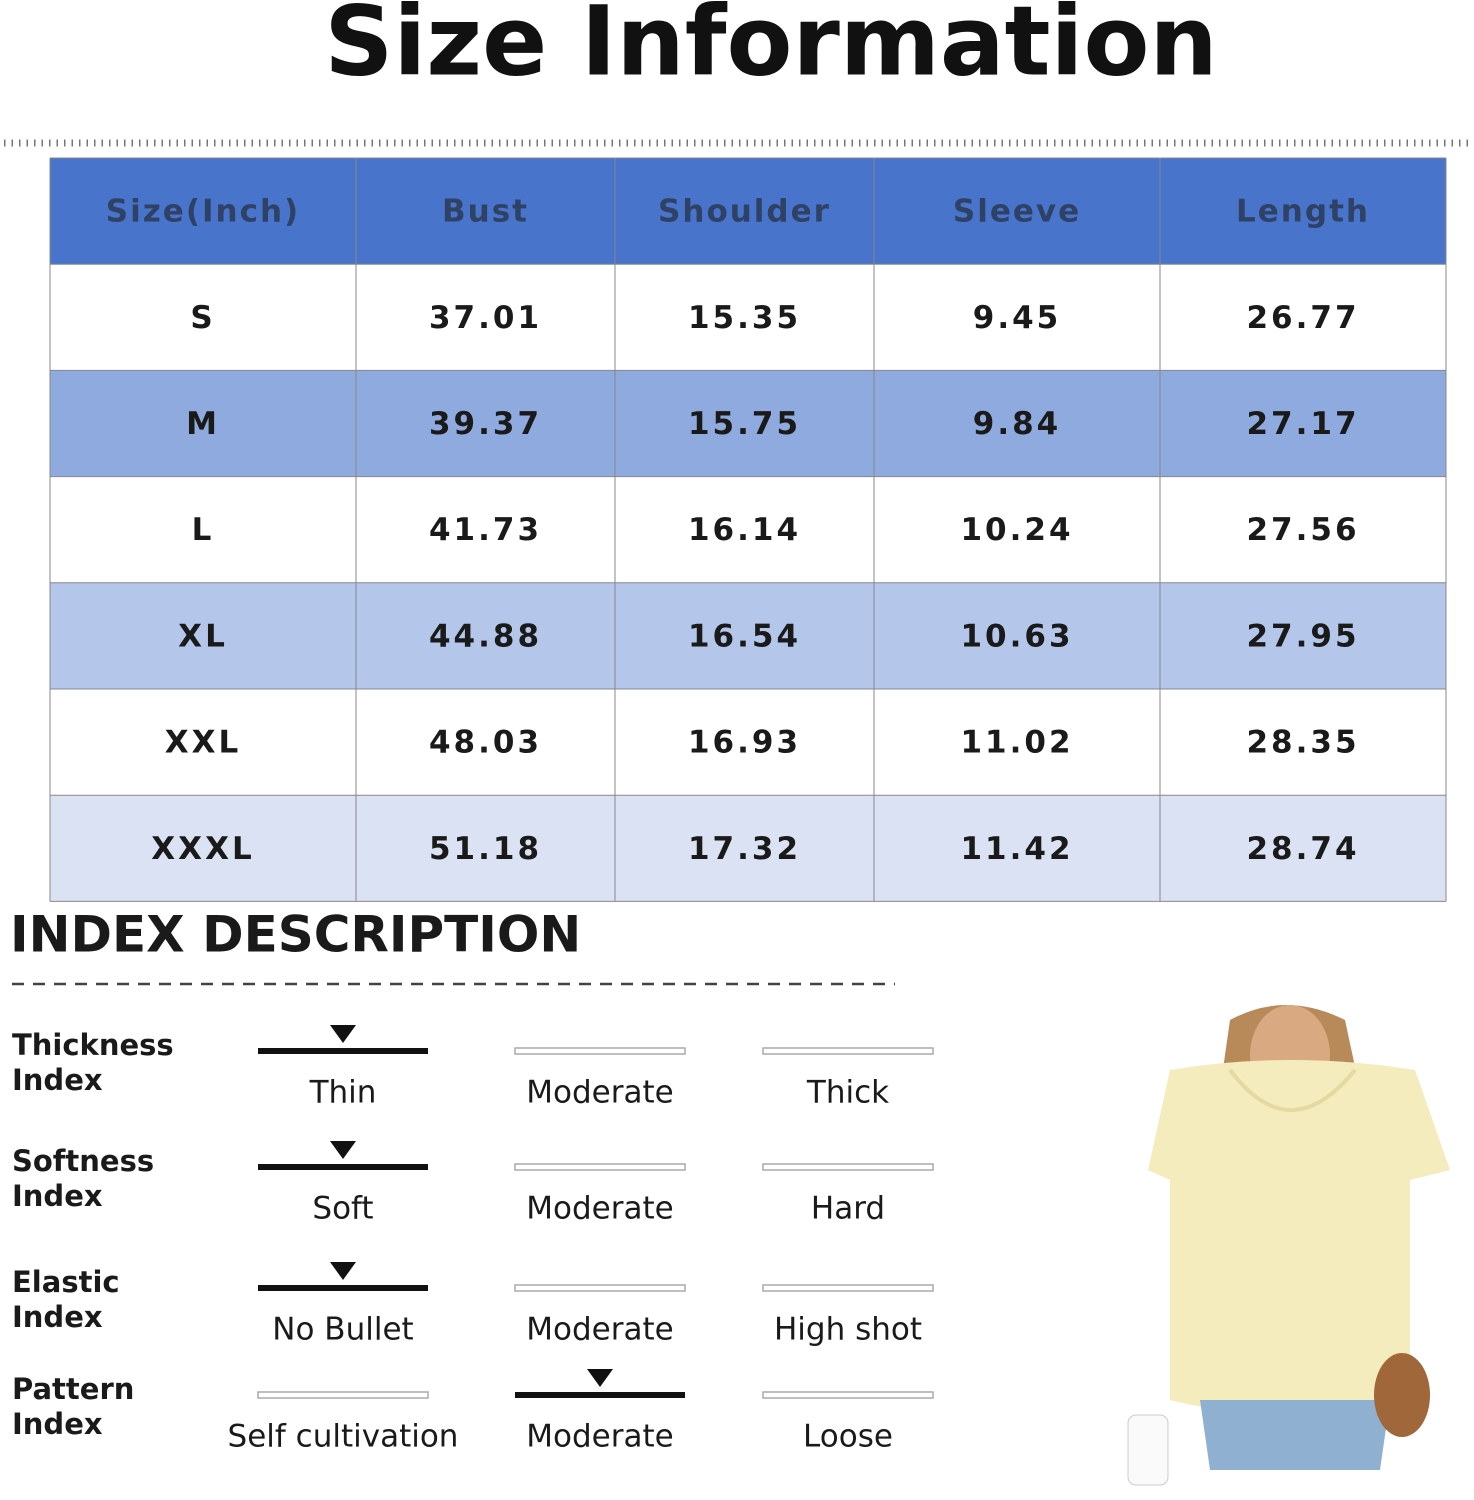 The width and height of the screenshot is (1474, 1500). What do you see at coordinates (83, 1161) in the screenshot?
I see `index-label: Softness` at bounding box center [83, 1161].